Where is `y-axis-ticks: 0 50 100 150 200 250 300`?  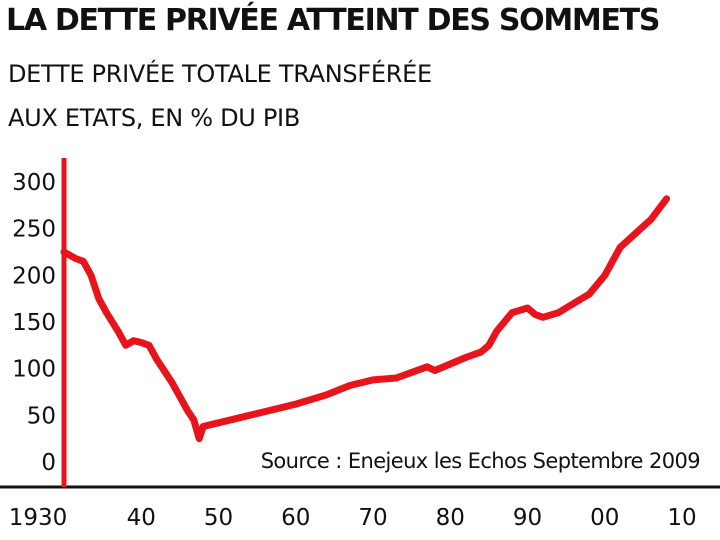 y-axis-ticks: 0 50 100 150 200 250 300 is located at coordinates (34, 323).